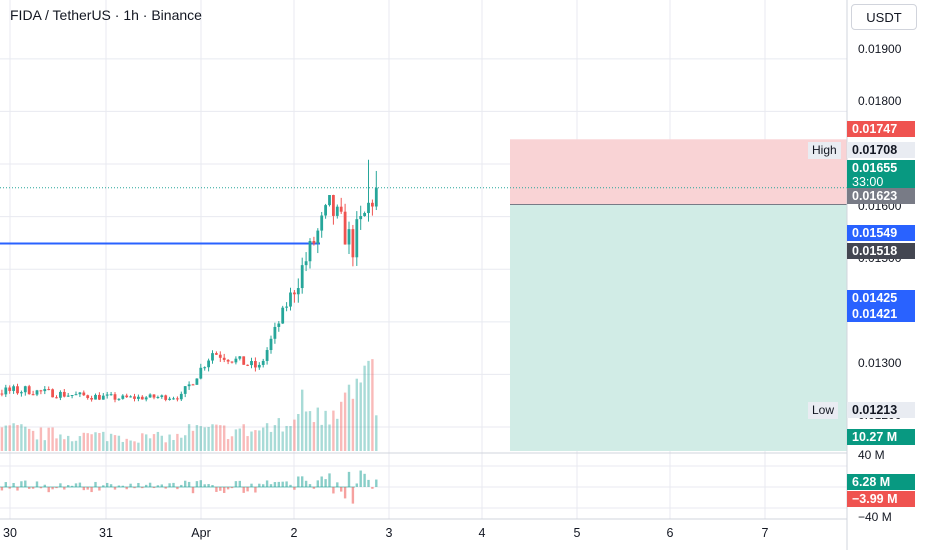 Image resolution: width=932 pixels, height=550 pixels. I want to click on oscillator-positive-tag: 6.28 M, so click(881, 482).